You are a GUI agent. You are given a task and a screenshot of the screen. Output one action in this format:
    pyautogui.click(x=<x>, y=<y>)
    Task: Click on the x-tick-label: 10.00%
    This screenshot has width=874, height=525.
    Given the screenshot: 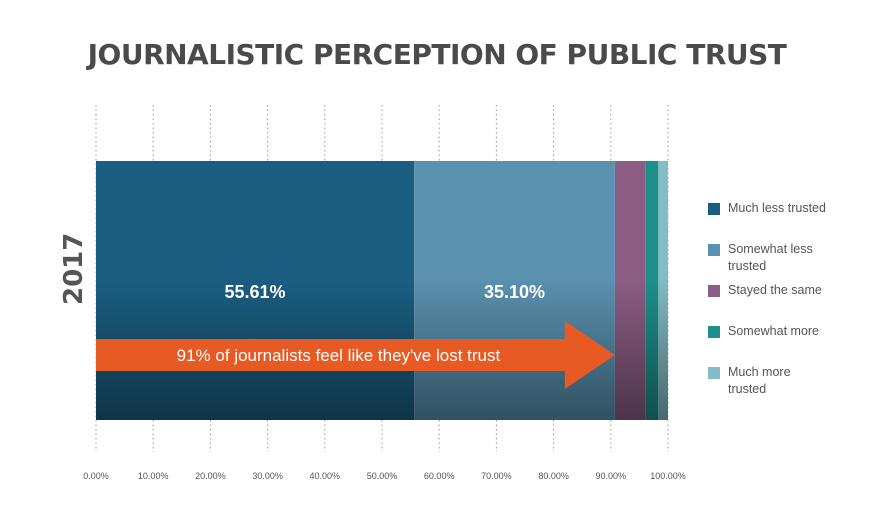 What is the action you would take?
    pyautogui.click(x=153, y=476)
    